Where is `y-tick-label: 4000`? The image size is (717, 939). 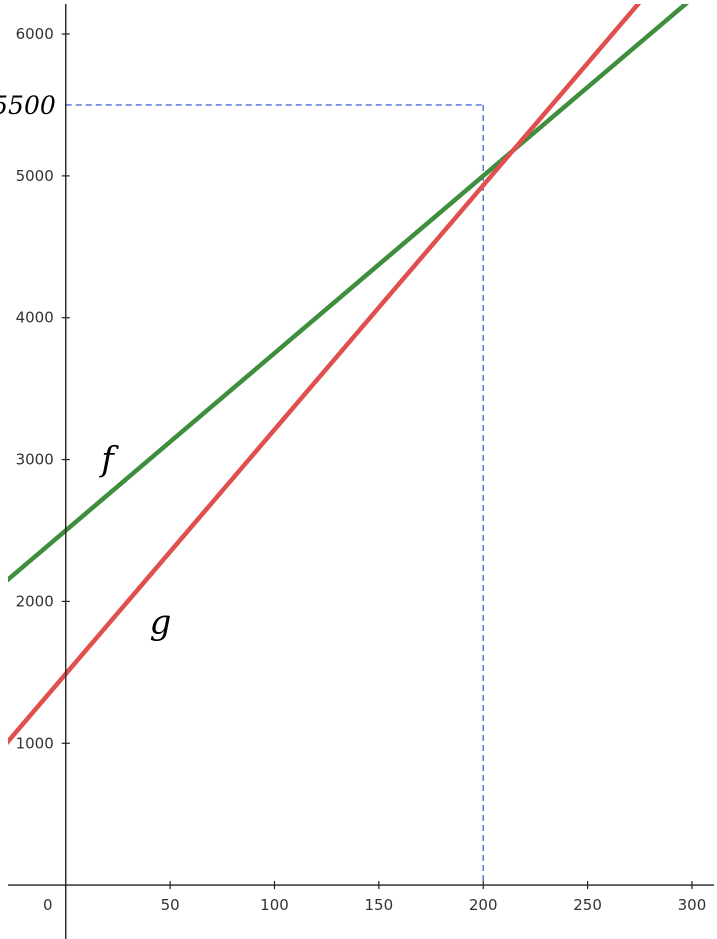
y-tick-label: 4000 is located at coordinates (35, 318).